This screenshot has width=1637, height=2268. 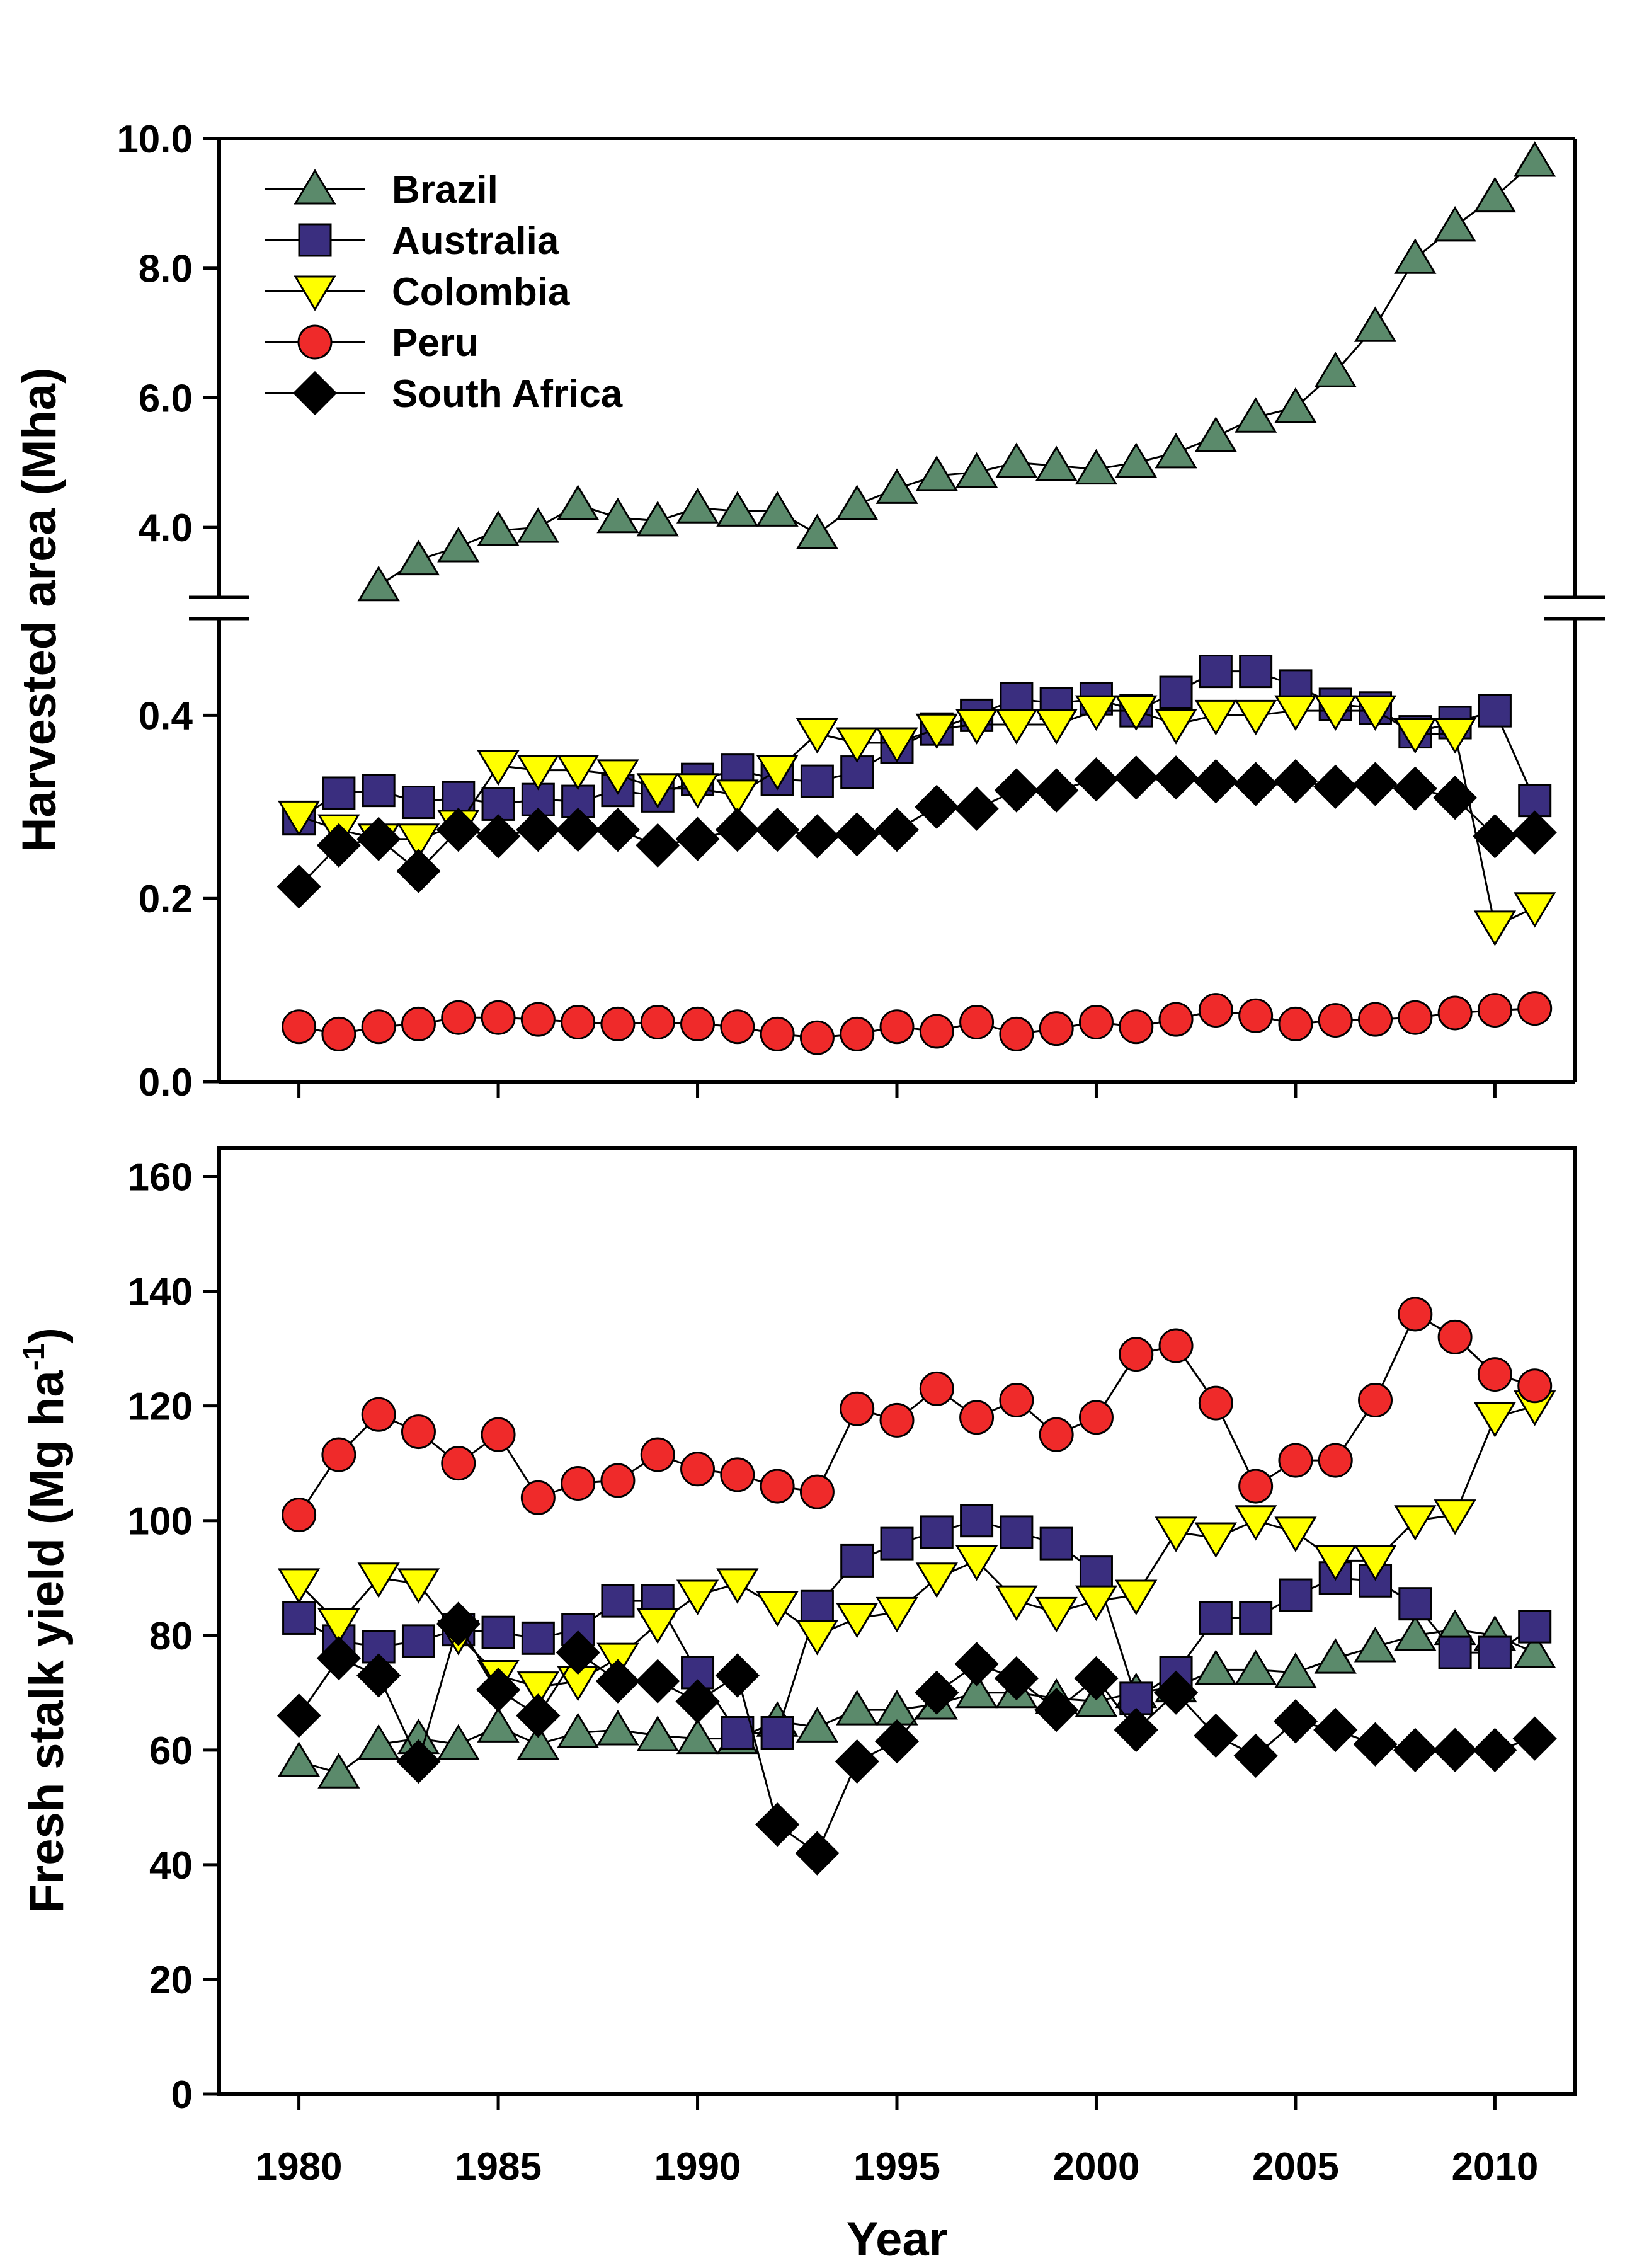 What do you see at coordinates (166, 398) in the screenshot?
I see `y-tick-label: 6.0` at bounding box center [166, 398].